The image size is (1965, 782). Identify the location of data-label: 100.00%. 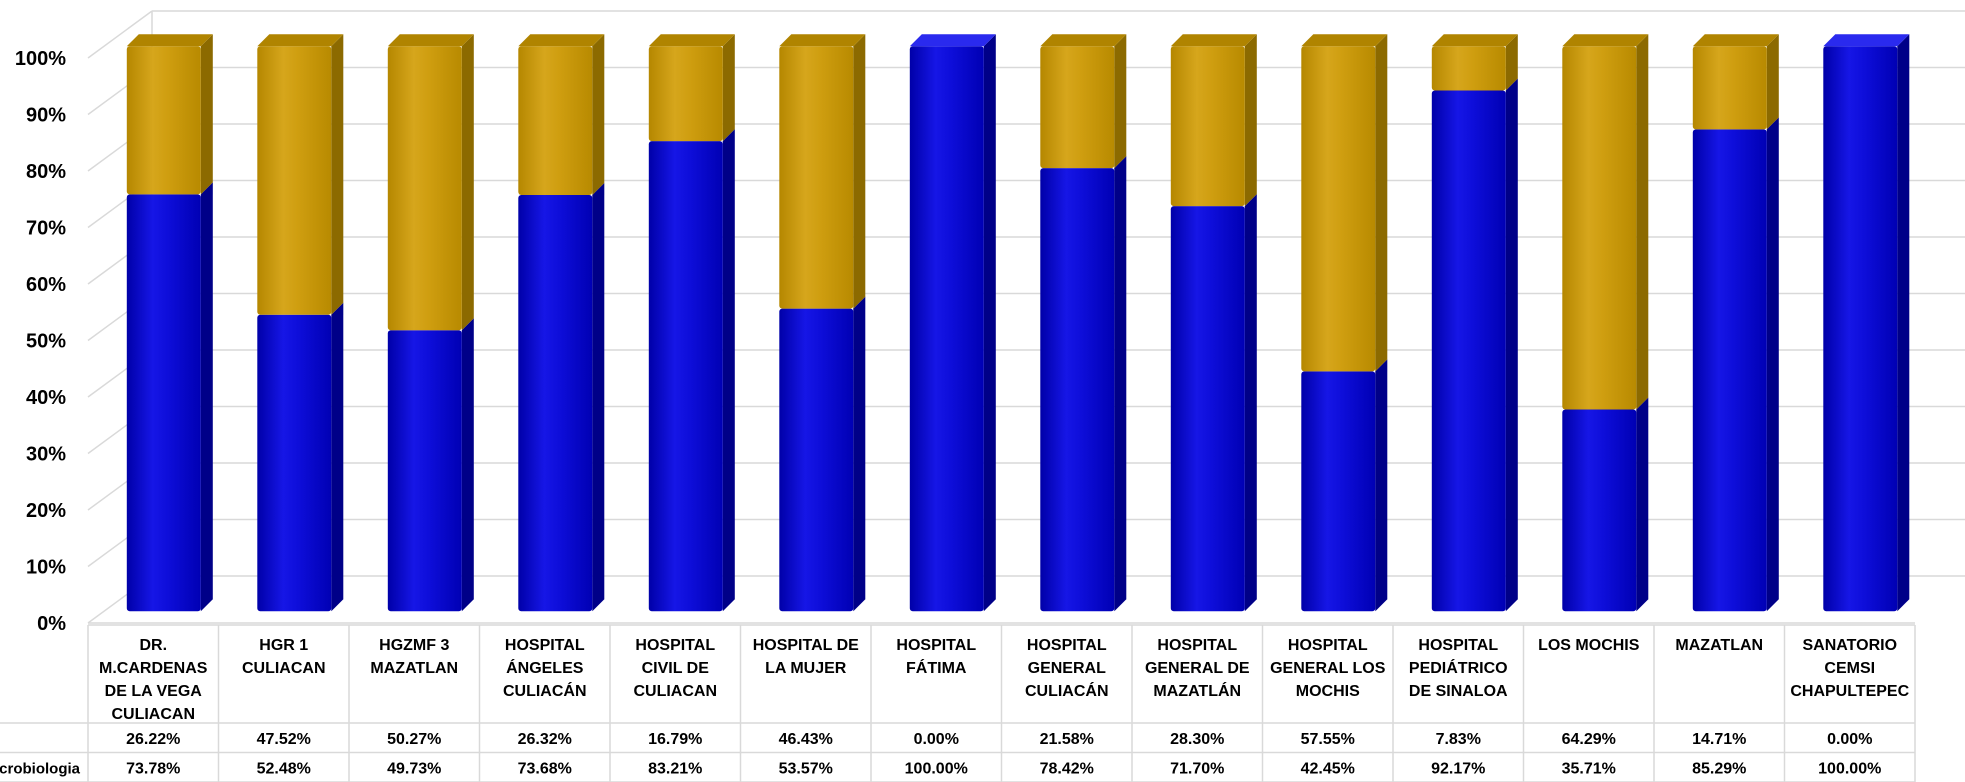
(936, 769).